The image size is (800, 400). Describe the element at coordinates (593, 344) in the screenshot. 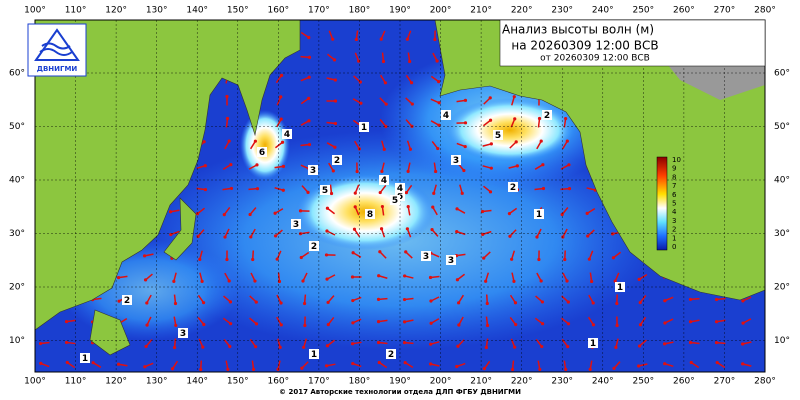

I see `contour-label: 1` at that location.